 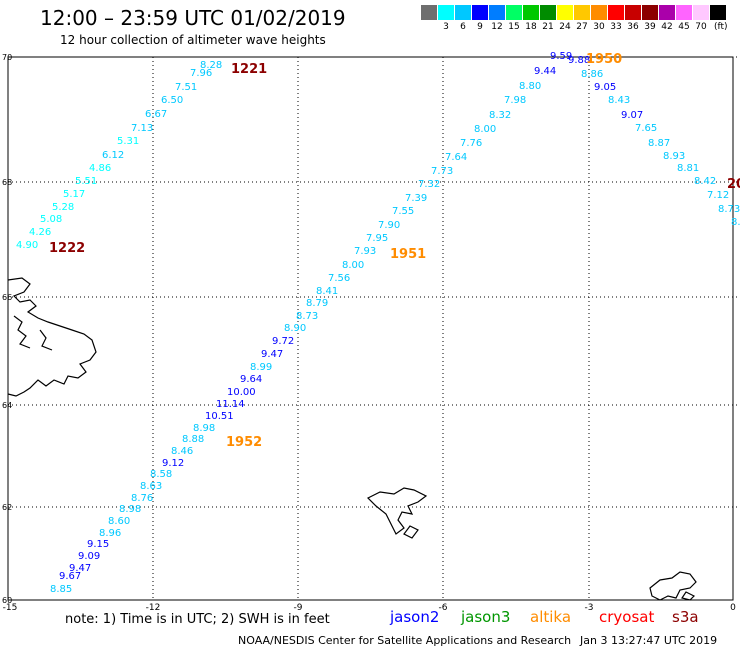 What do you see at coordinates (673, 586) in the screenshot?
I see `shetland-islands` at bounding box center [673, 586].